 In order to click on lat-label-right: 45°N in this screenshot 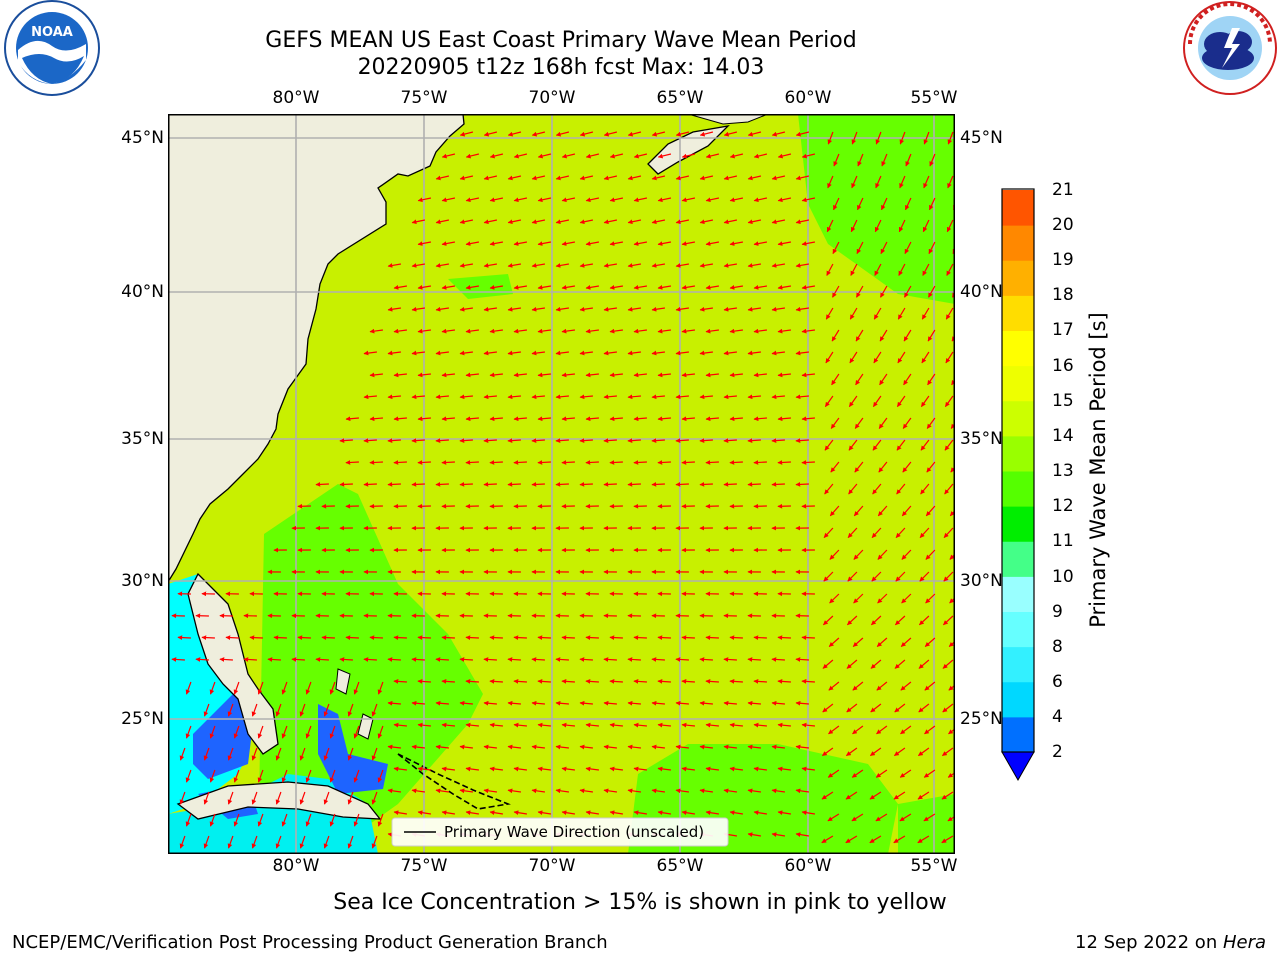, I will do `click(981, 138)`.